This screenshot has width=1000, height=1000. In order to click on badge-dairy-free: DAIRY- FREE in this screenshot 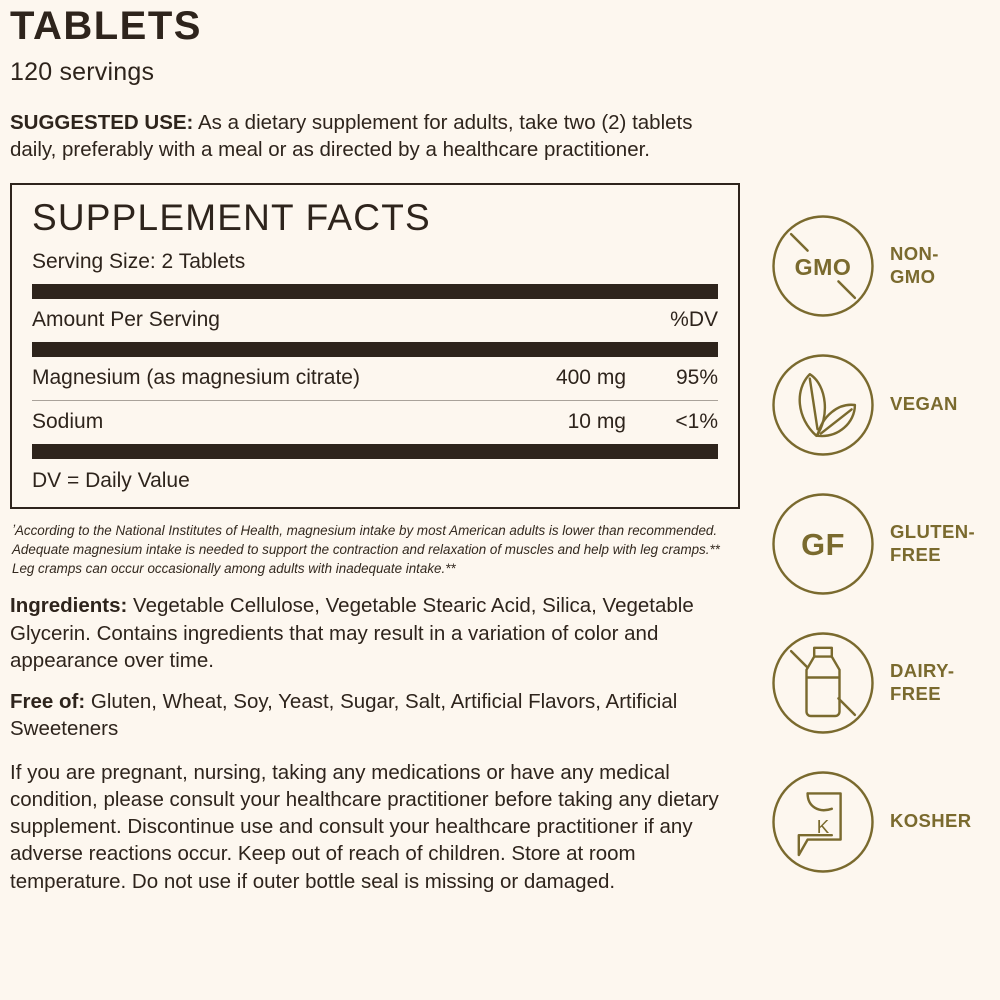, I will do `click(884, 682)`.